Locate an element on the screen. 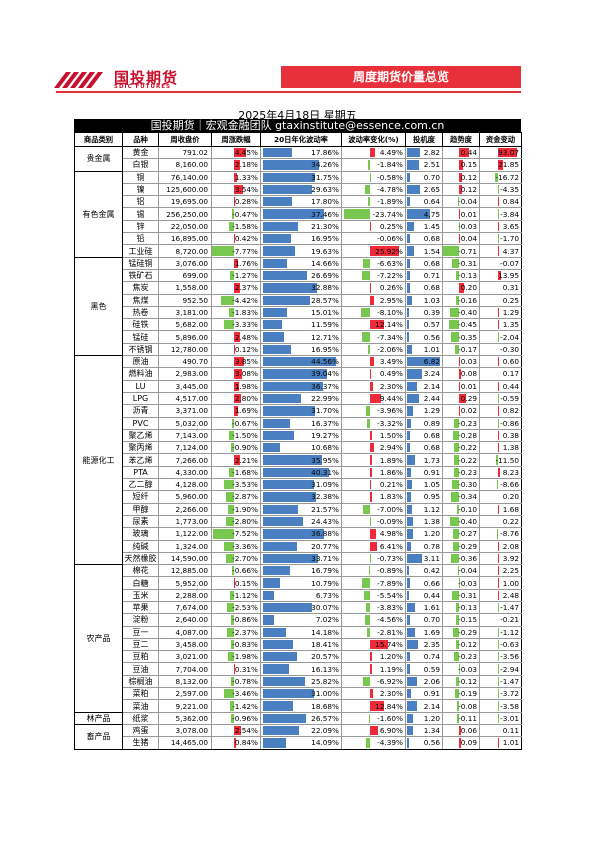  vol-value: 15.01% is located at coordinates (325, 312).